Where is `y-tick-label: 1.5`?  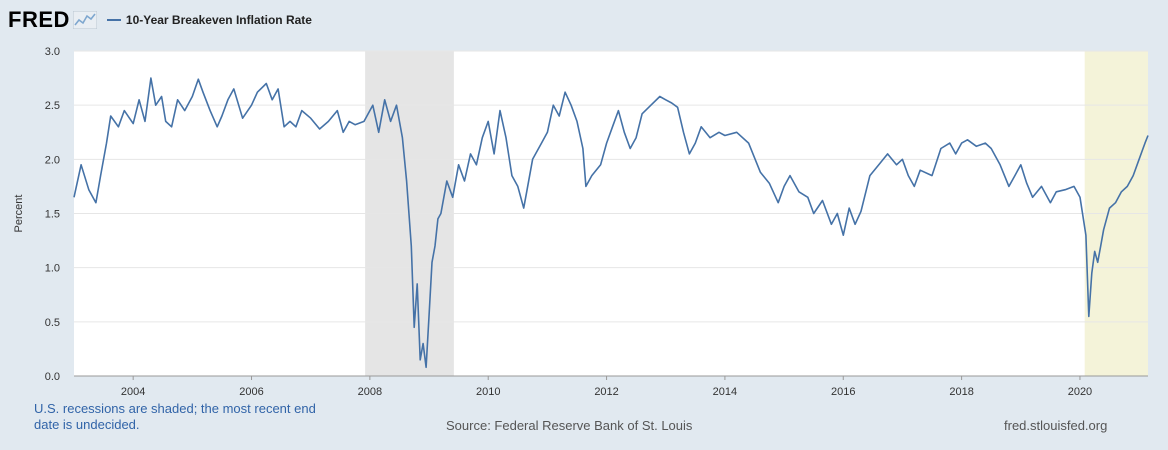
y-tick-label: 1.5 is located at coordinates (52, 215).